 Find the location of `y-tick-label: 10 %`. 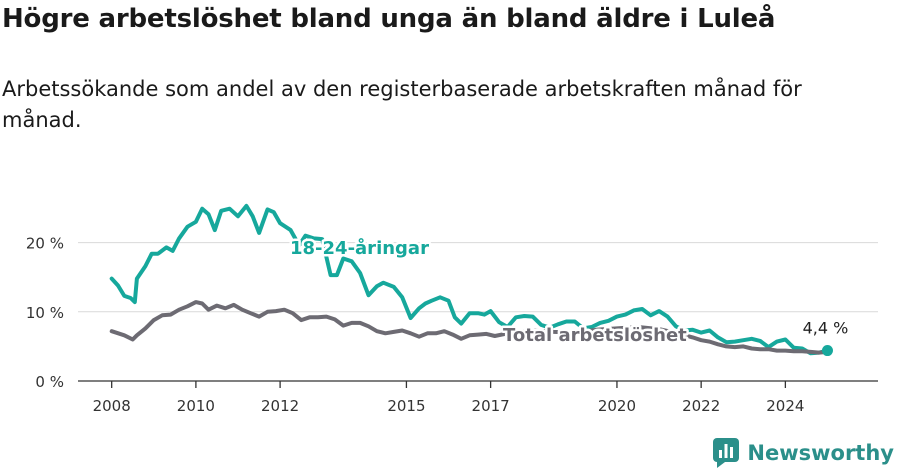

y-tick-label: 10 % is located at coordinates (45, 313).